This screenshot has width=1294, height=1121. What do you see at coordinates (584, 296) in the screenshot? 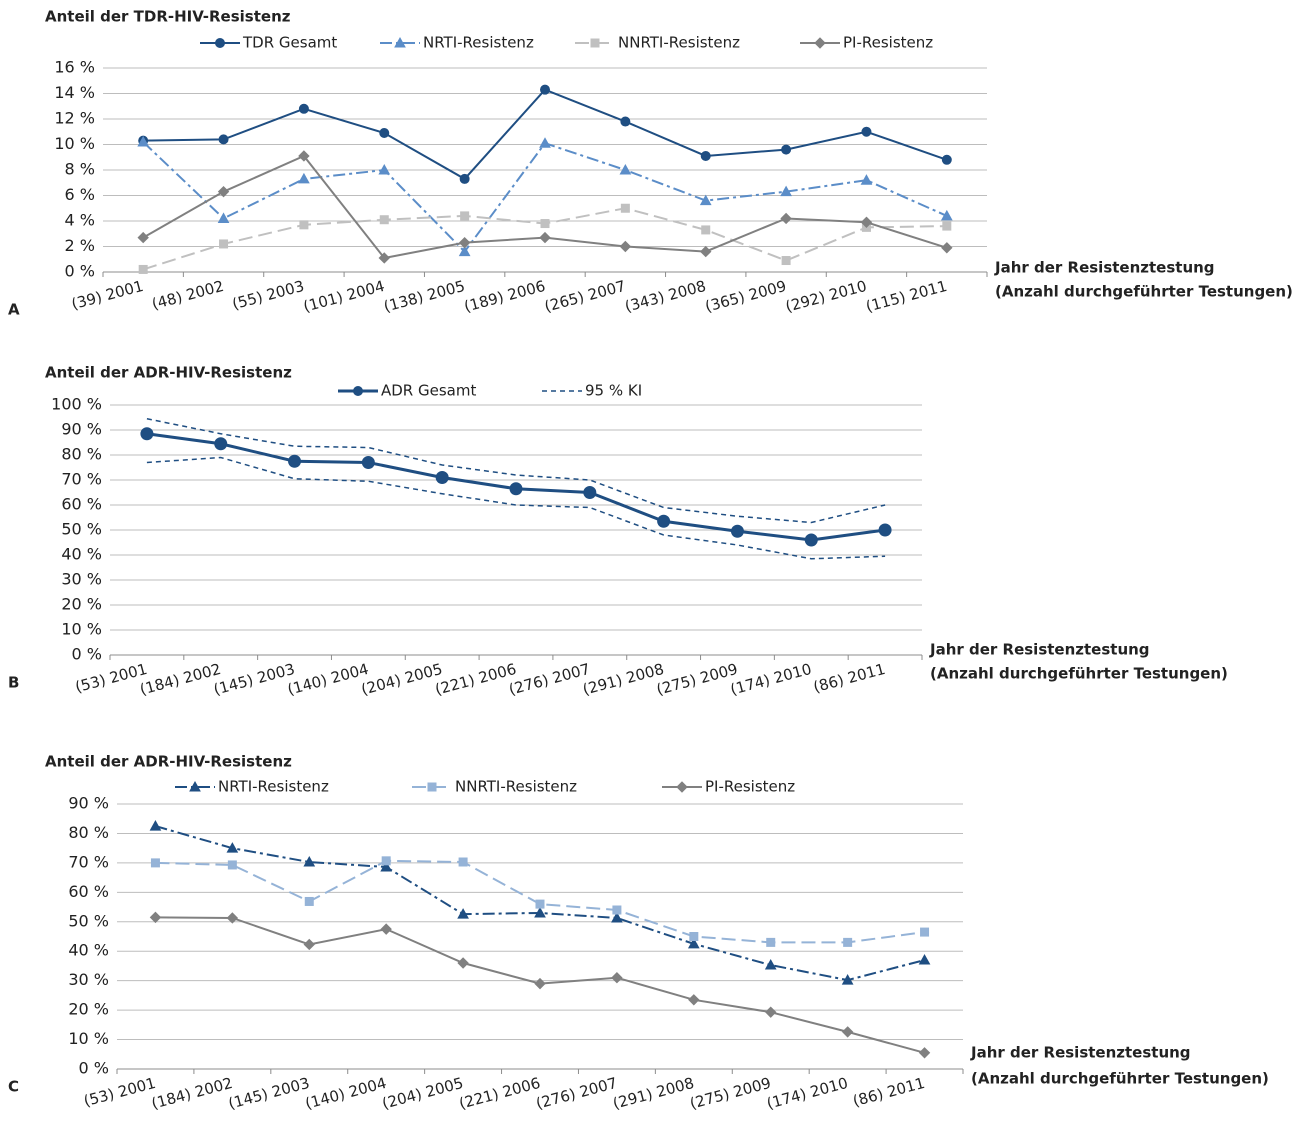
I see `x-tick-label: (265) 2007` at bounding box center [584, 296].